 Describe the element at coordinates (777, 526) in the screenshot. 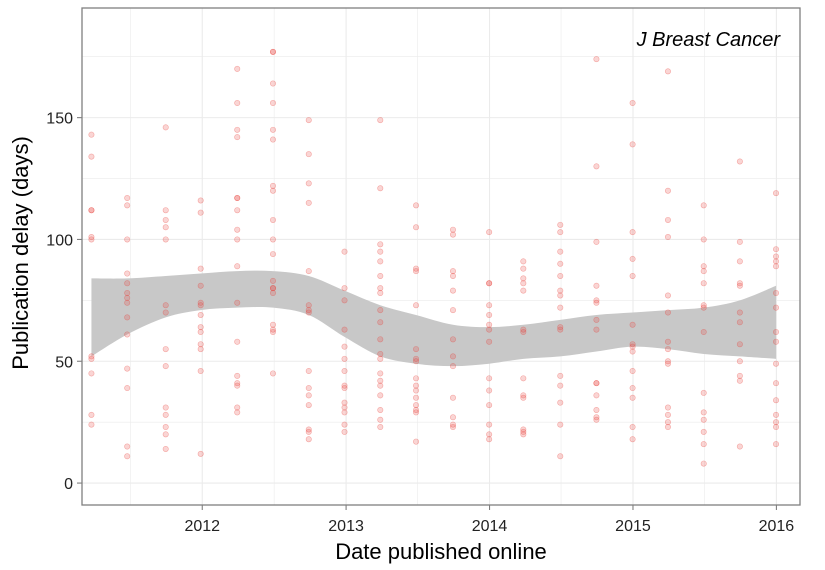

I see `x-tick-label: 2016` at that location.